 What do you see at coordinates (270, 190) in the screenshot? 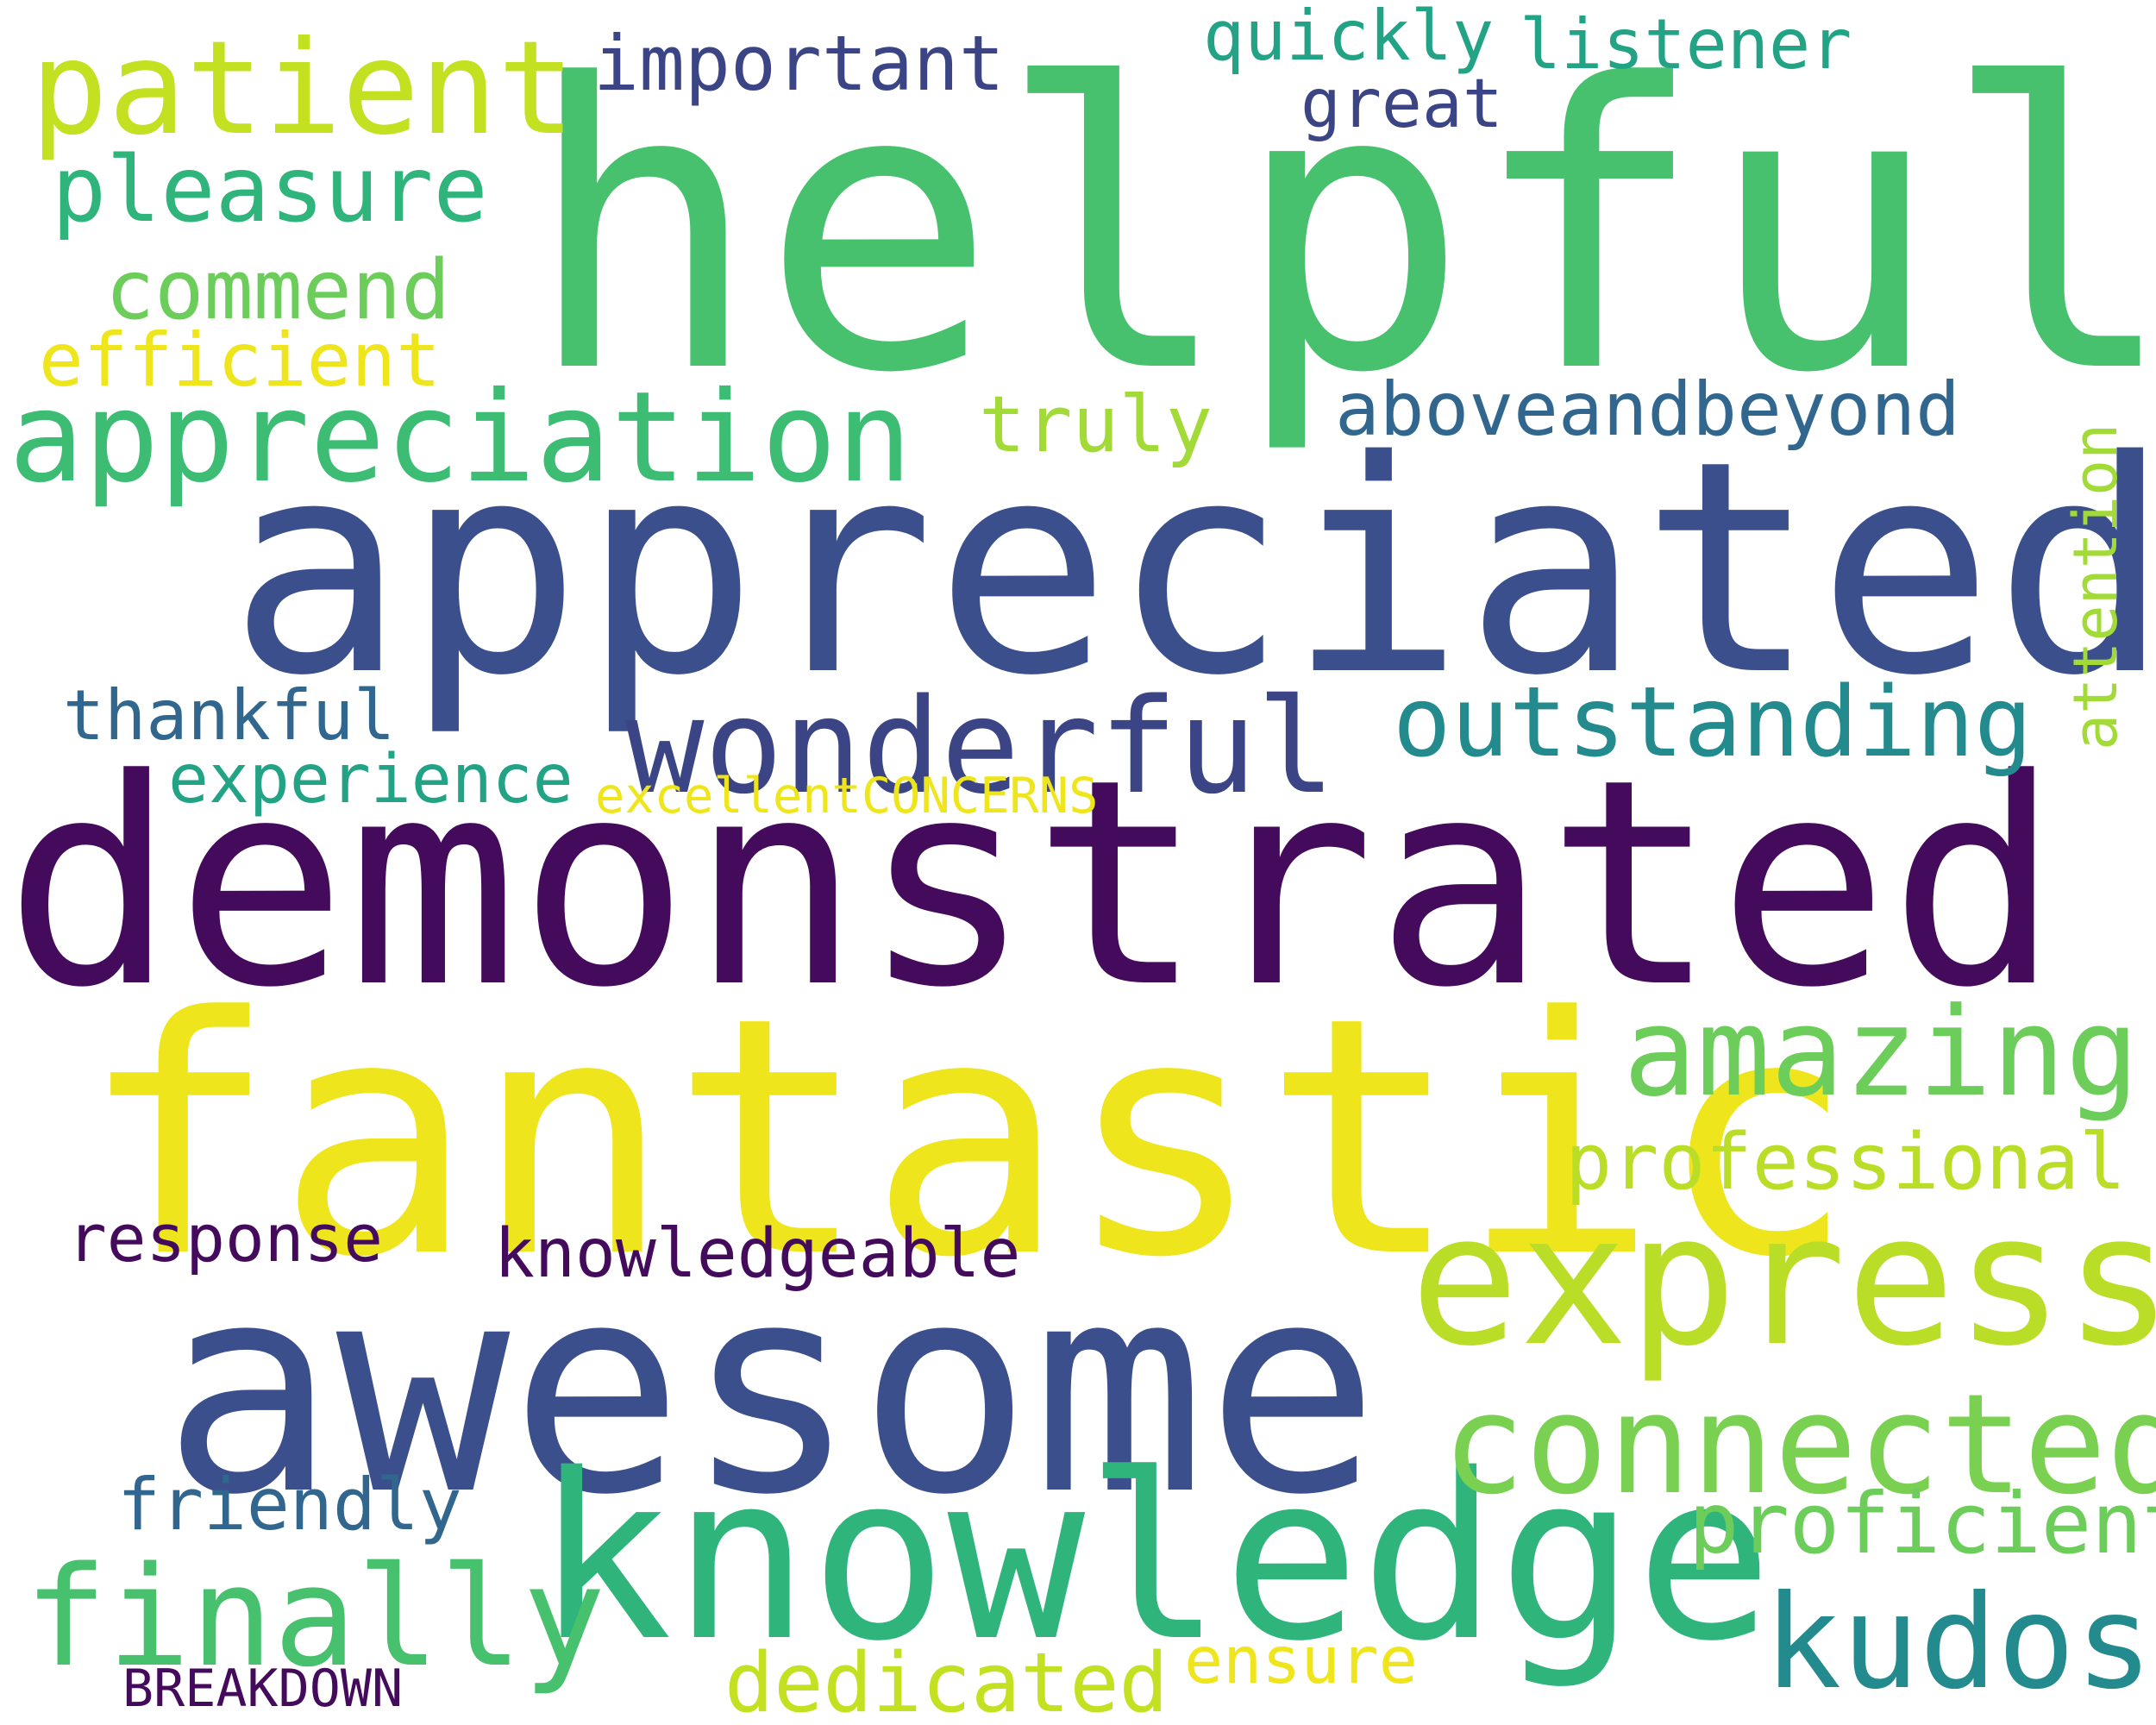
I see `word-pleasure: pleasure` at bounding box center [270, 190].